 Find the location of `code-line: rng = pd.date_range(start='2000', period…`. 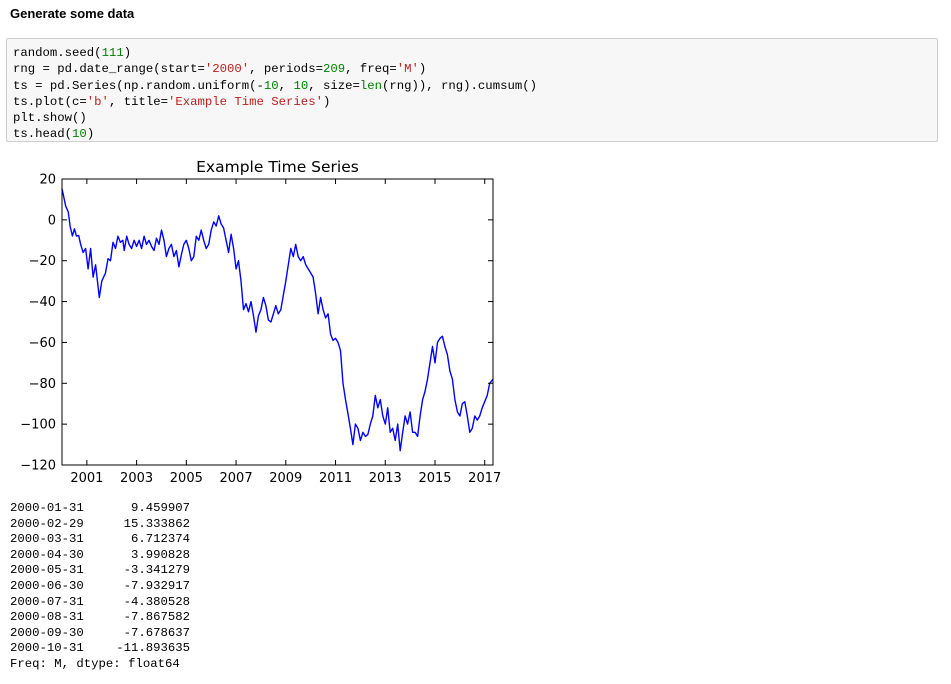

code-line: rng = pd.date_range(start='2000', period… is located at coordinates (219, 69).